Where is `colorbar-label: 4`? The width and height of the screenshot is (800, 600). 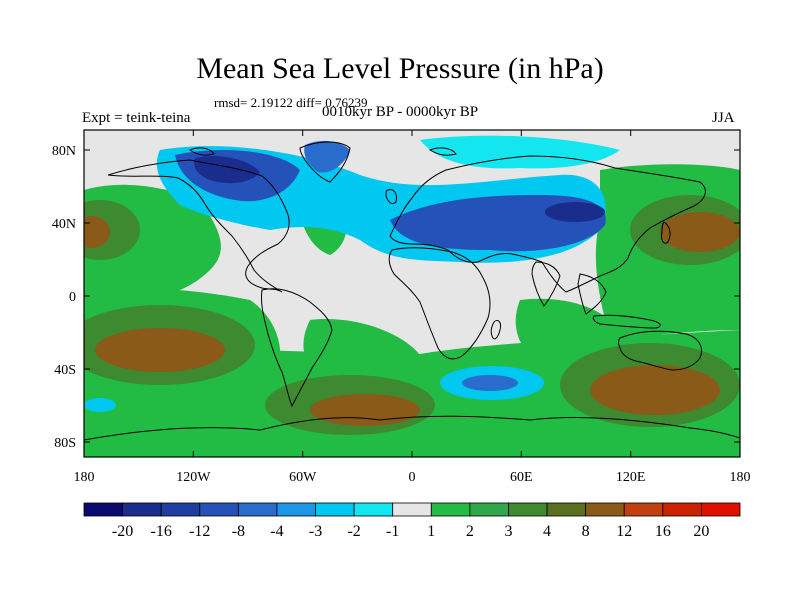 colorbar-label: 4 is located at coordinates (547, 531).